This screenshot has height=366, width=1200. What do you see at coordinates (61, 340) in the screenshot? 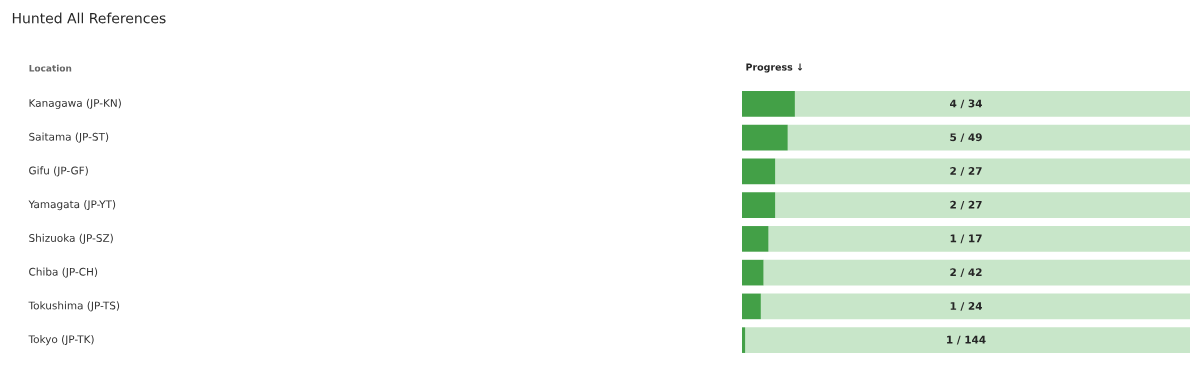
I see `y-tick-label: Tokyo (JP-TK)` at bounding box center [61, 340].